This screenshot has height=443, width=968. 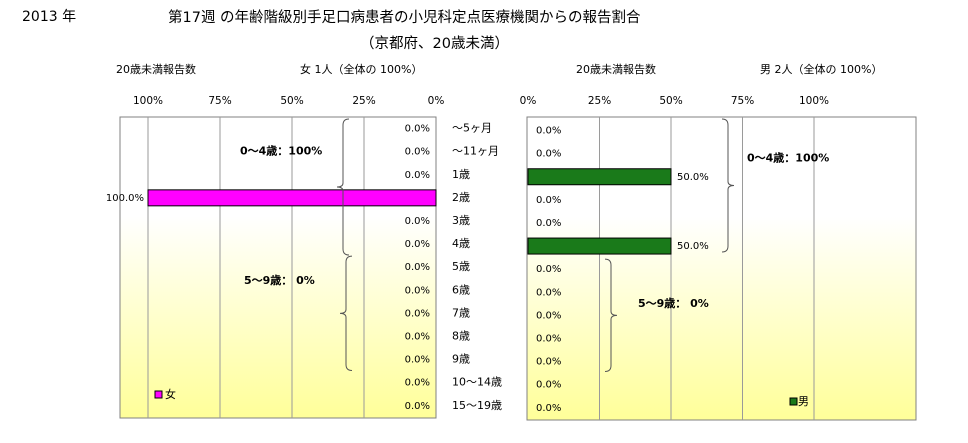 What do you see at coordinates (742, 101) in the screenshot?
I see `male-x-tick: 75%` at bounding box center [742, 101].